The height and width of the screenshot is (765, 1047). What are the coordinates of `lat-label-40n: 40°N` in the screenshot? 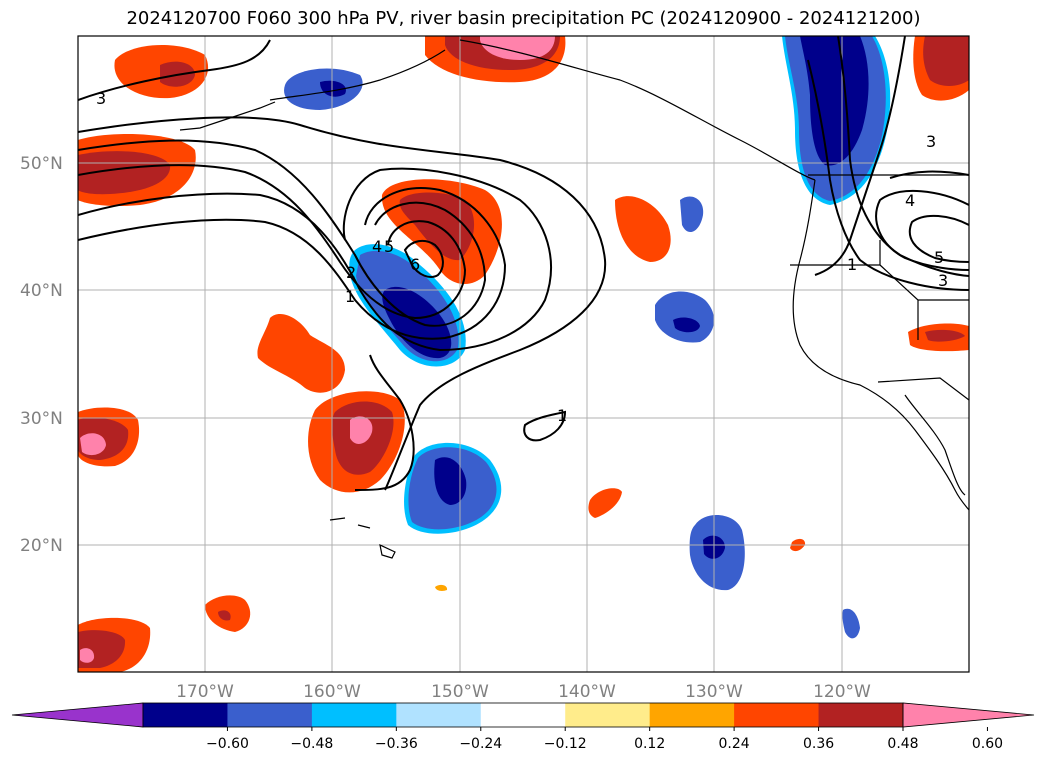 It's located at (41, 291).